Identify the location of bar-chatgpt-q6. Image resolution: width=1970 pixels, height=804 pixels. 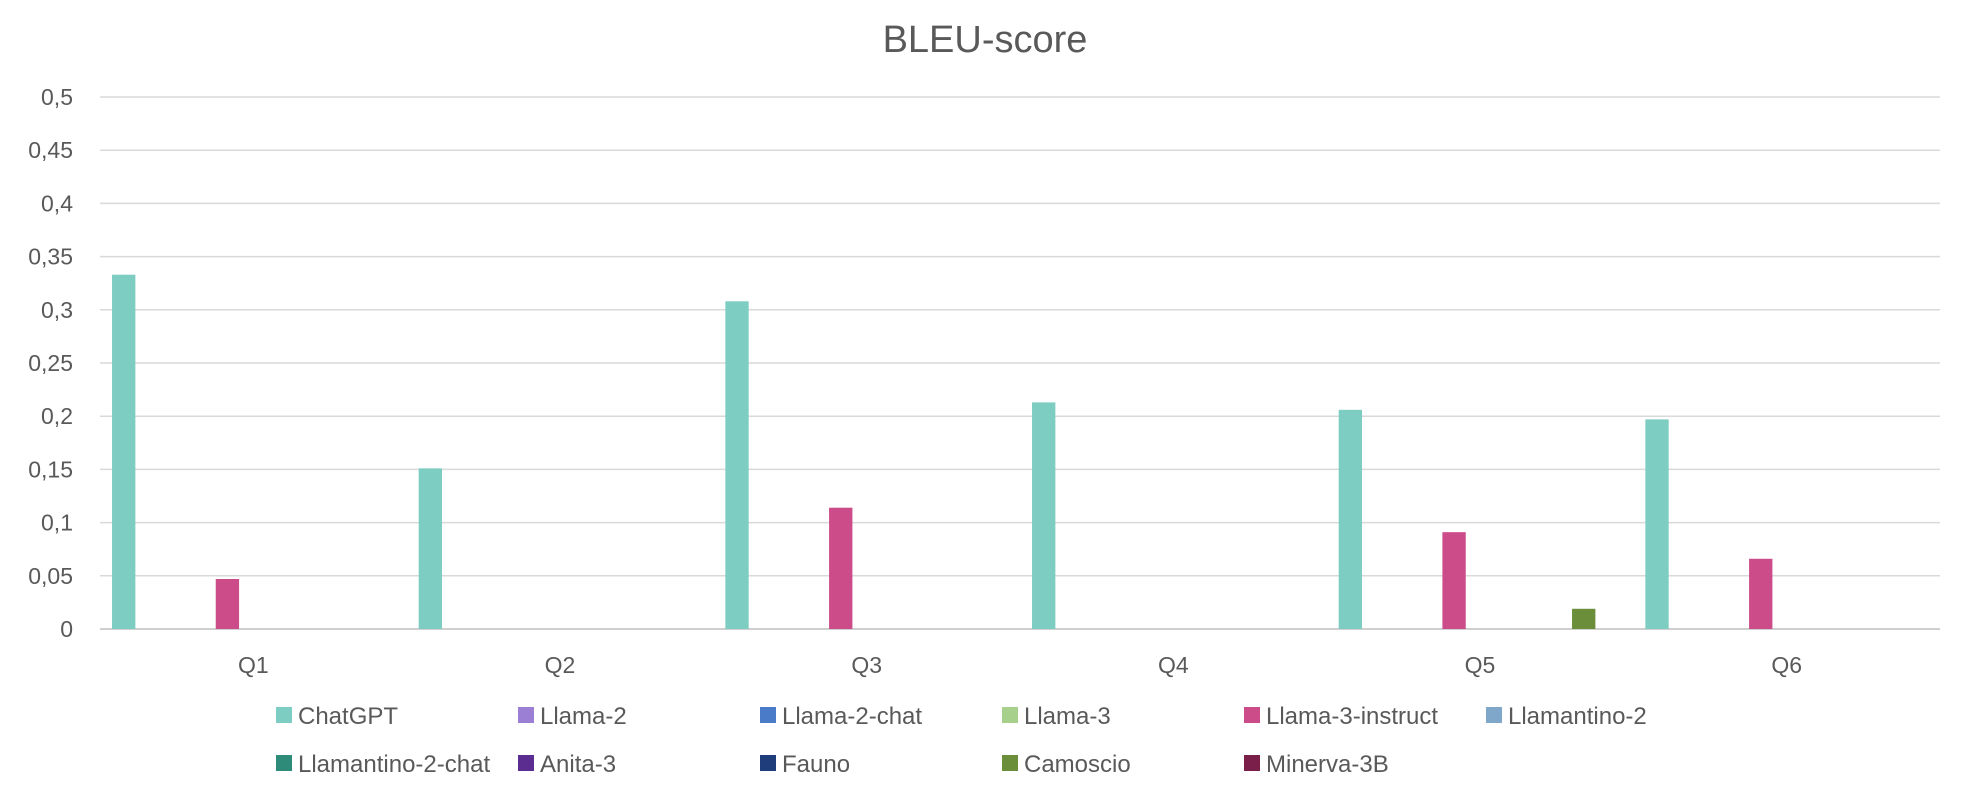
(1657, 524).